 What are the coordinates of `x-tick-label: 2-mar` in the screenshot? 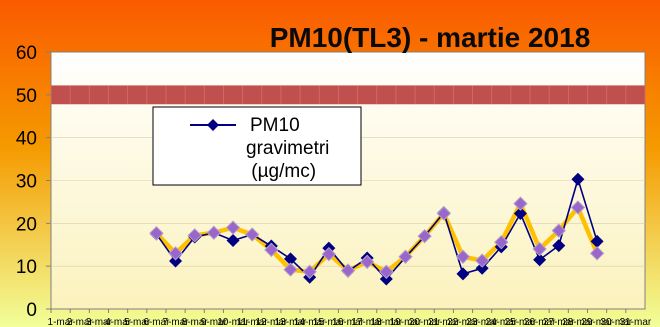 It's located at (80, 322).